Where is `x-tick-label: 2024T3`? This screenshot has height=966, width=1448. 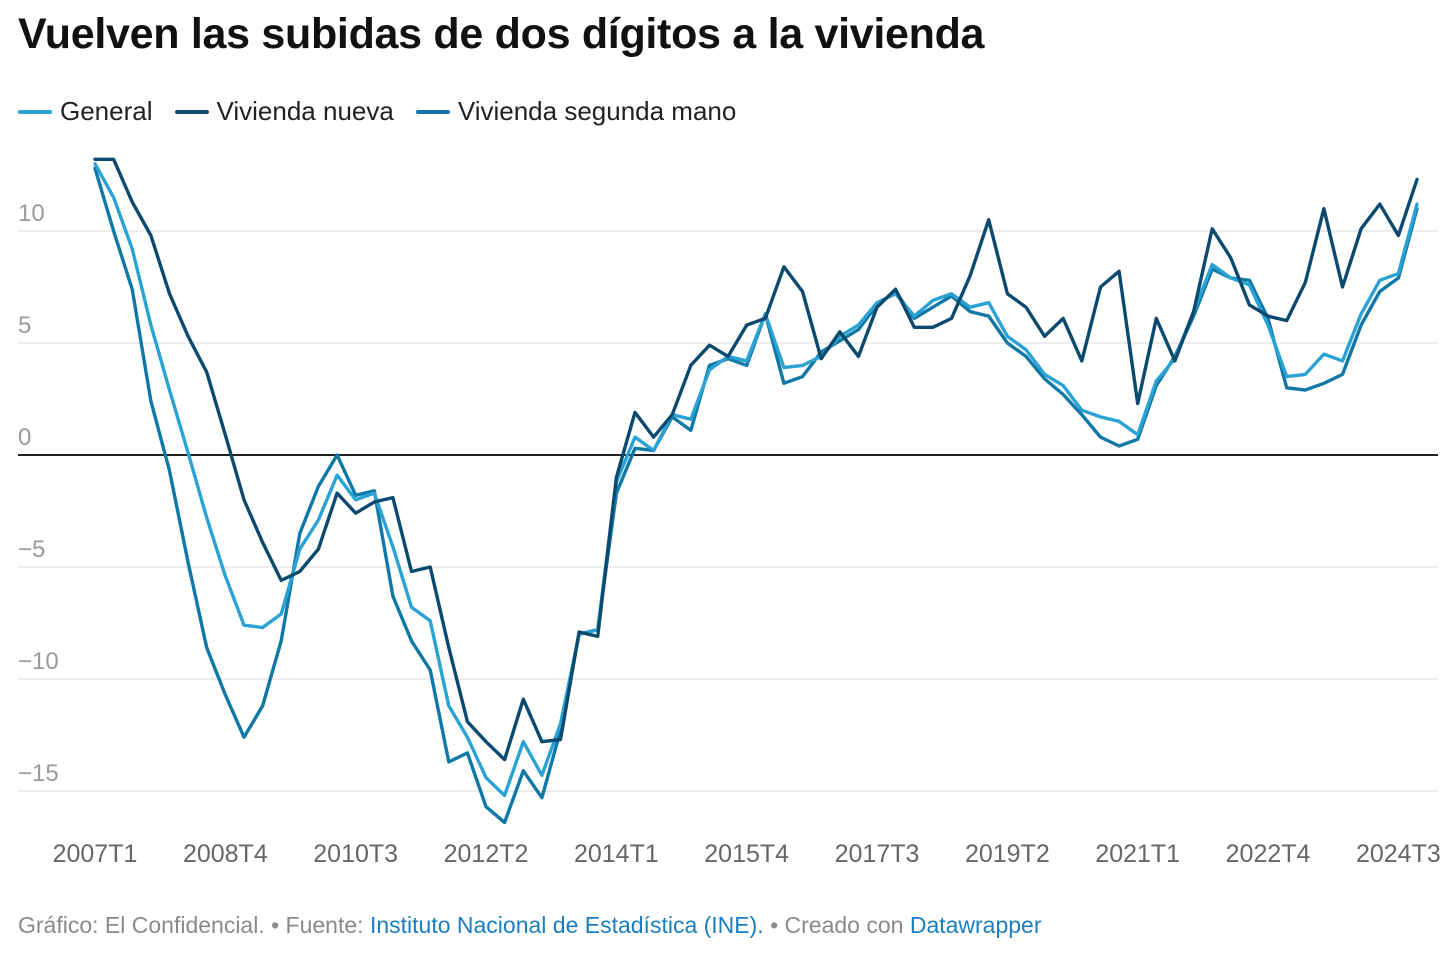
x-tick-label: 2024T3 is located at coordinates (1398, 854).